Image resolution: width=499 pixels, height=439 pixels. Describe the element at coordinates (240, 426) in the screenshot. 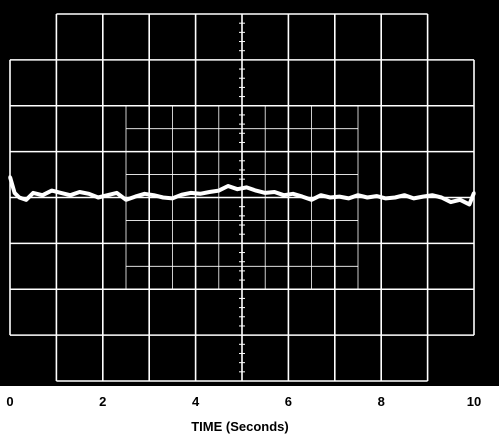

I see `x-axis-label: TIME (Seconds)` at that location.